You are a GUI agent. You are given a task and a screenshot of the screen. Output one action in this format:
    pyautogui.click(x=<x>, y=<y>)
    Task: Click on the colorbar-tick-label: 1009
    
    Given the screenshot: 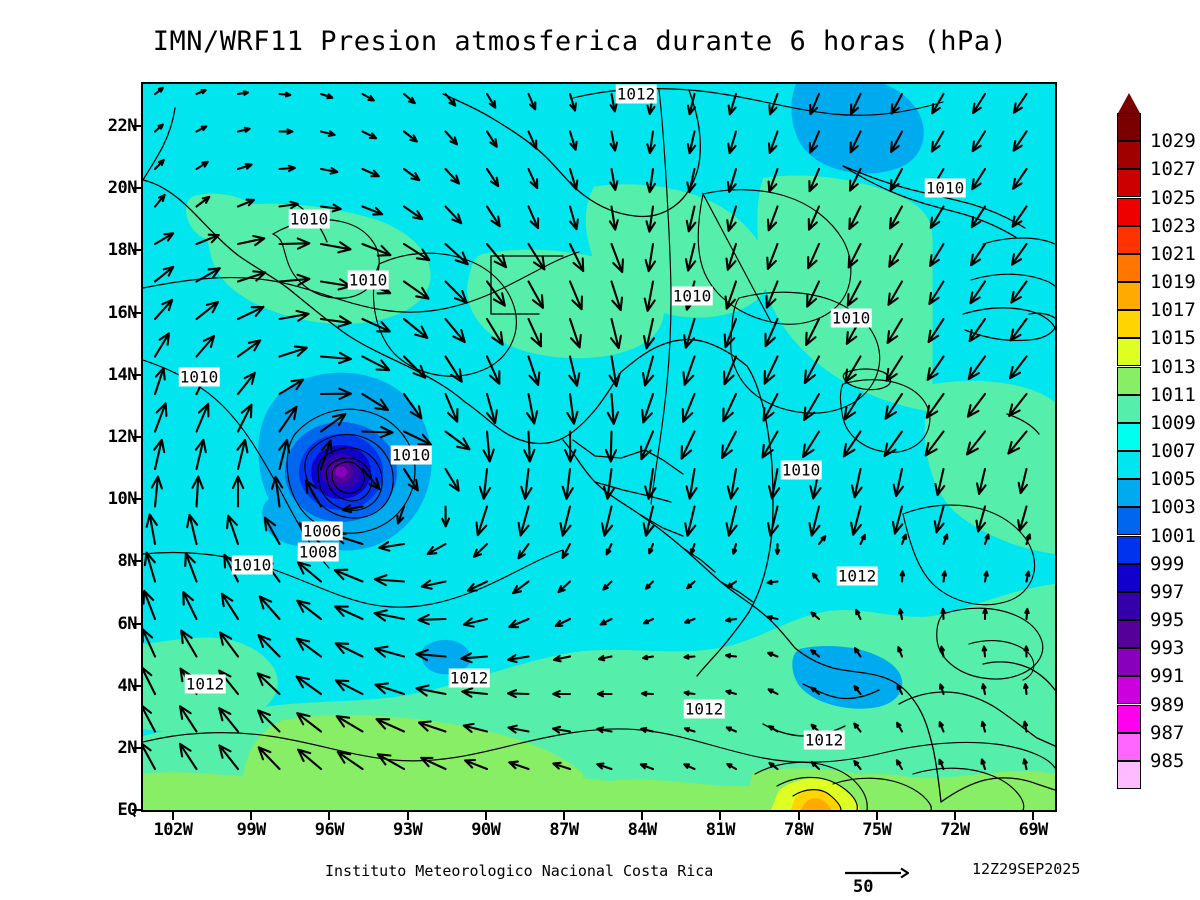 What is the action you would take?
    pyautogui.click(x=1173, y=422)
    